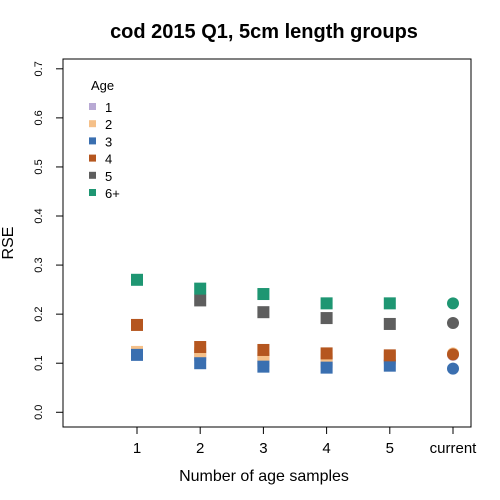 This screenshot has height=500, width=500. What do you see at coordinates (137, 448) in the screenshot?
I see `x-tick-label: 1` at bounding box center [137, 448].